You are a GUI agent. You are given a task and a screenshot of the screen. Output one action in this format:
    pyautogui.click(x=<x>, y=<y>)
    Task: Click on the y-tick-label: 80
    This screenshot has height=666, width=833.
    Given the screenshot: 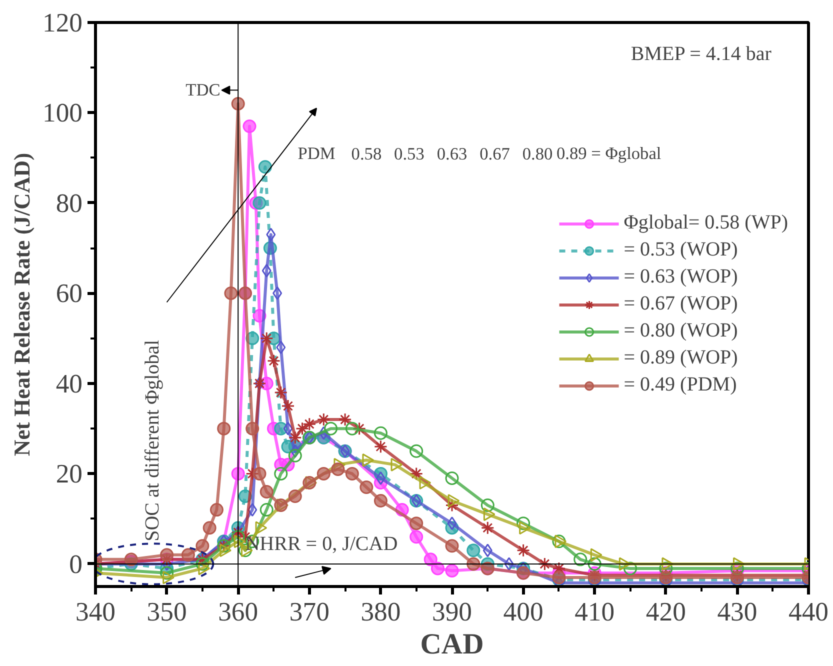 What is the action you would take?
    pyautogui.click(x=69, y=203)
    